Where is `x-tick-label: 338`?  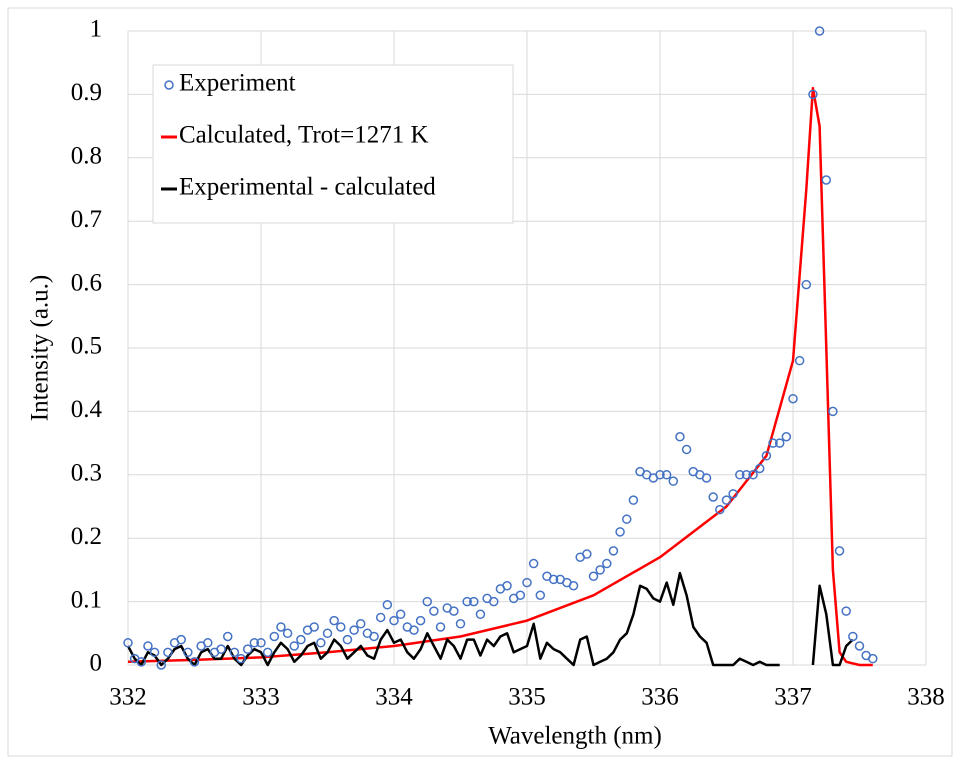 x-tick-label: 338 is located at coordinates (926, 697).